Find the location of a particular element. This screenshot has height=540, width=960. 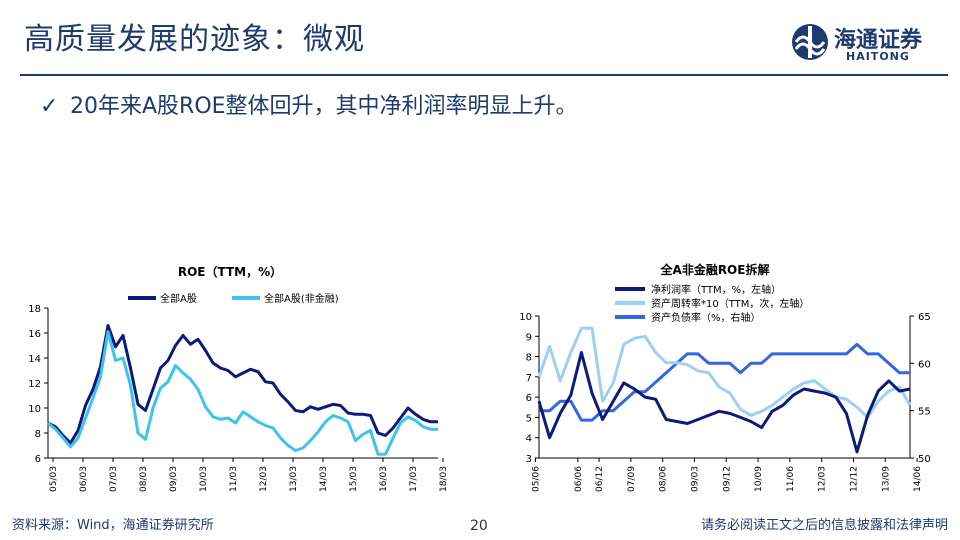

key-point-text: 20年来A股ROE整体回升，其中净利润率明显上升。 is located at coordinates (324, 106).